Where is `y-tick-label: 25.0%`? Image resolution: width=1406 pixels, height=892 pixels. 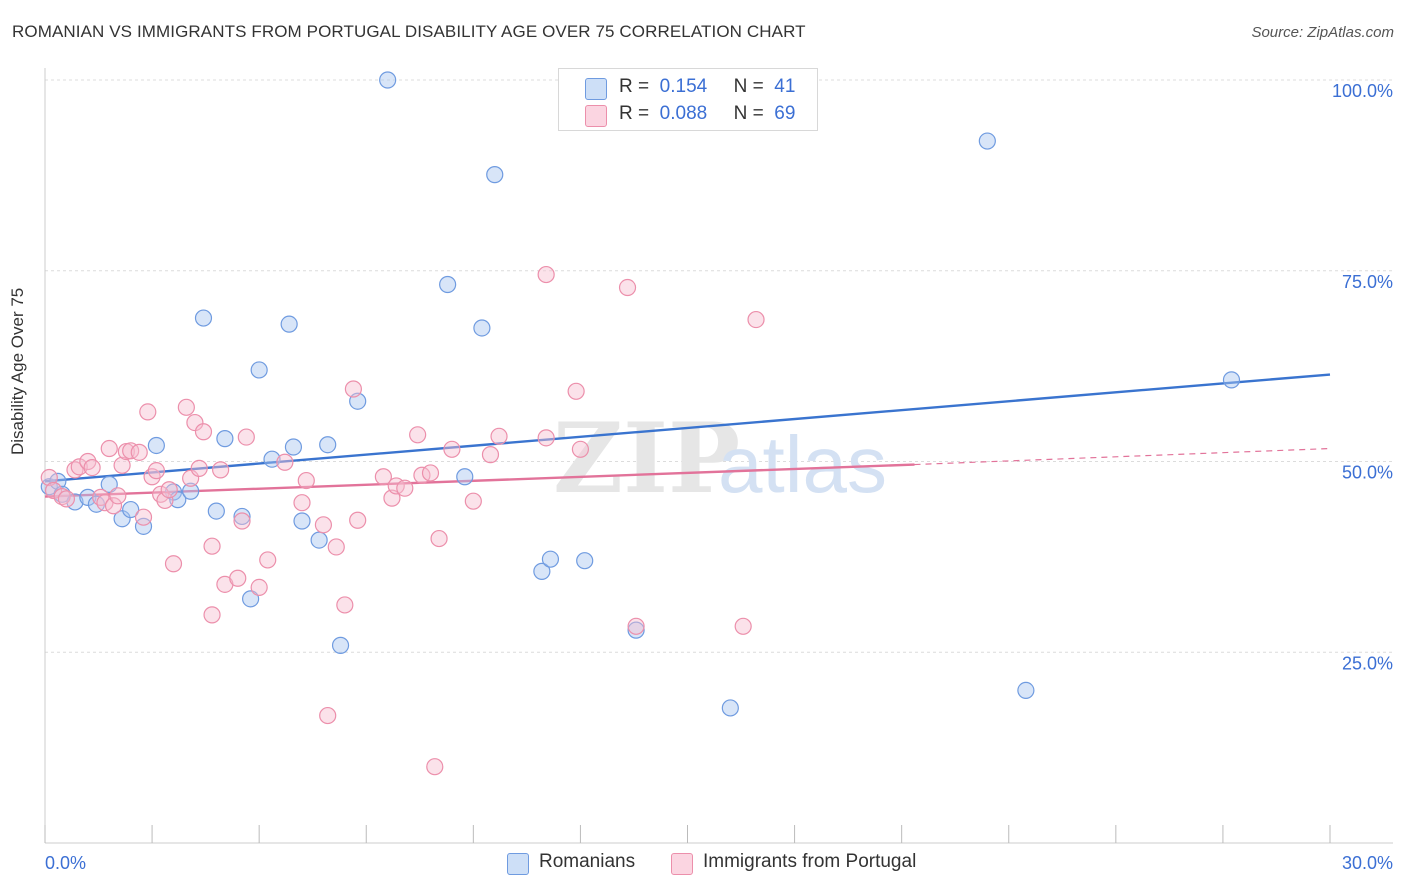 y-tick-label: 25.0% is located at coordinates (1367, 663).